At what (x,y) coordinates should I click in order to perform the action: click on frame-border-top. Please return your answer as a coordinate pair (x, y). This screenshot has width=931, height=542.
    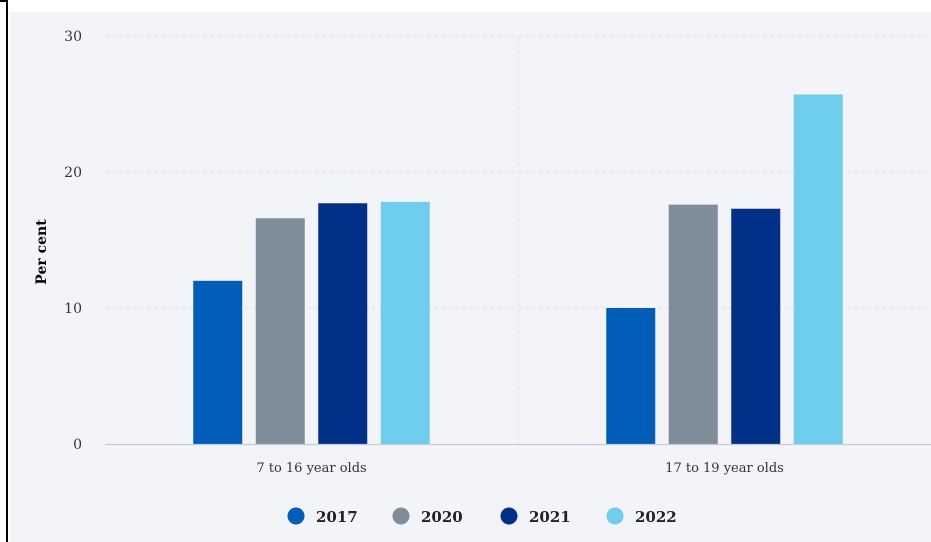
    Looking at the image, I should click on (4, 1).